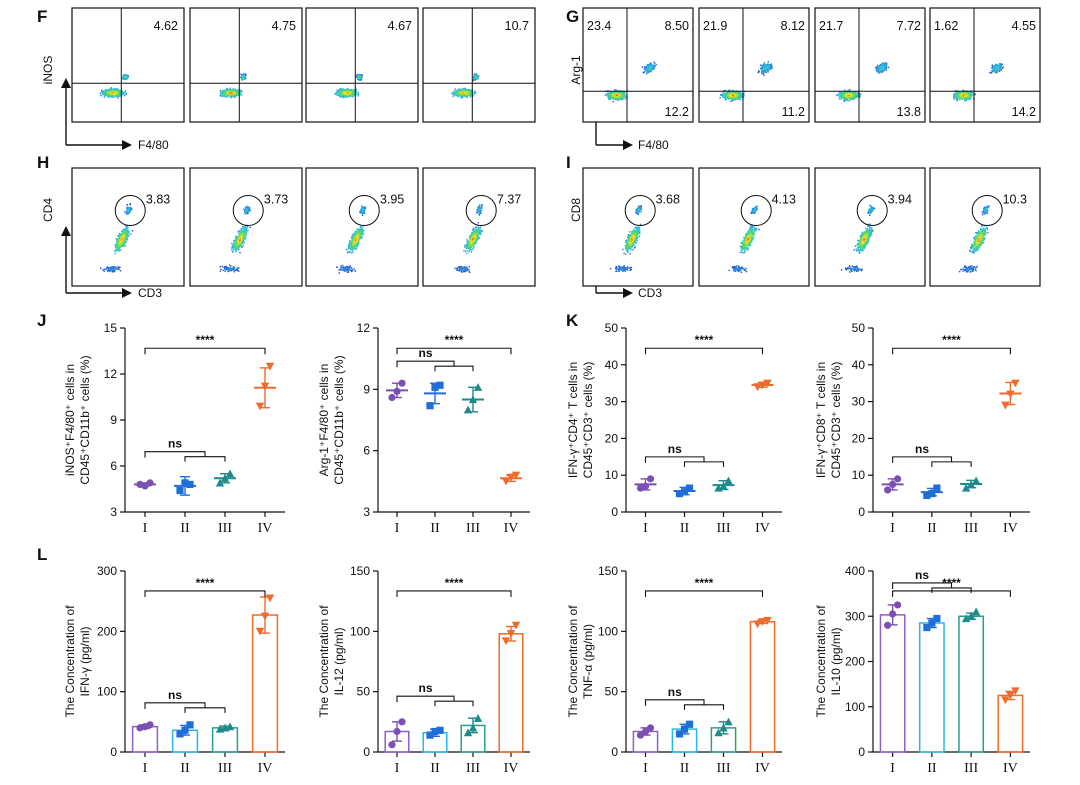 The height and width of the screenshot is (785, 1080). What do you see at coordinates (288, 79) in the screenshot?
I see `flow-panel-f: iNOS F4/80 4.62 4.75 4.67 10.7` at bounding box center [288, 79].